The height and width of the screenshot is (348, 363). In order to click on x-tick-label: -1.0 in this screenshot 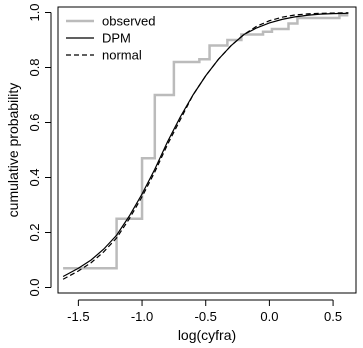, I will do `click(142, 316)`.